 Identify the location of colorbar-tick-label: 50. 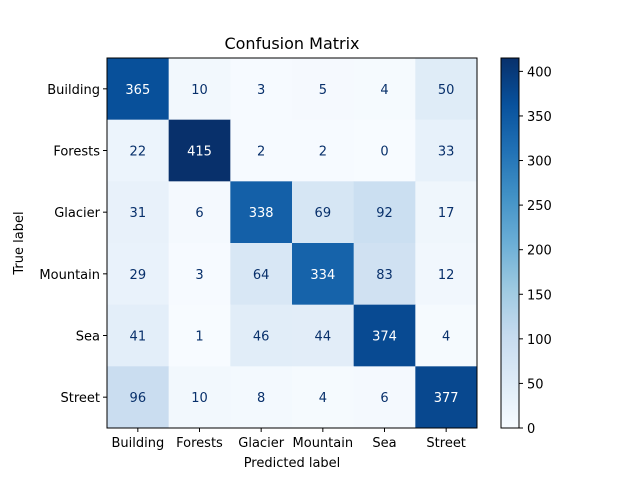
(535, 384).